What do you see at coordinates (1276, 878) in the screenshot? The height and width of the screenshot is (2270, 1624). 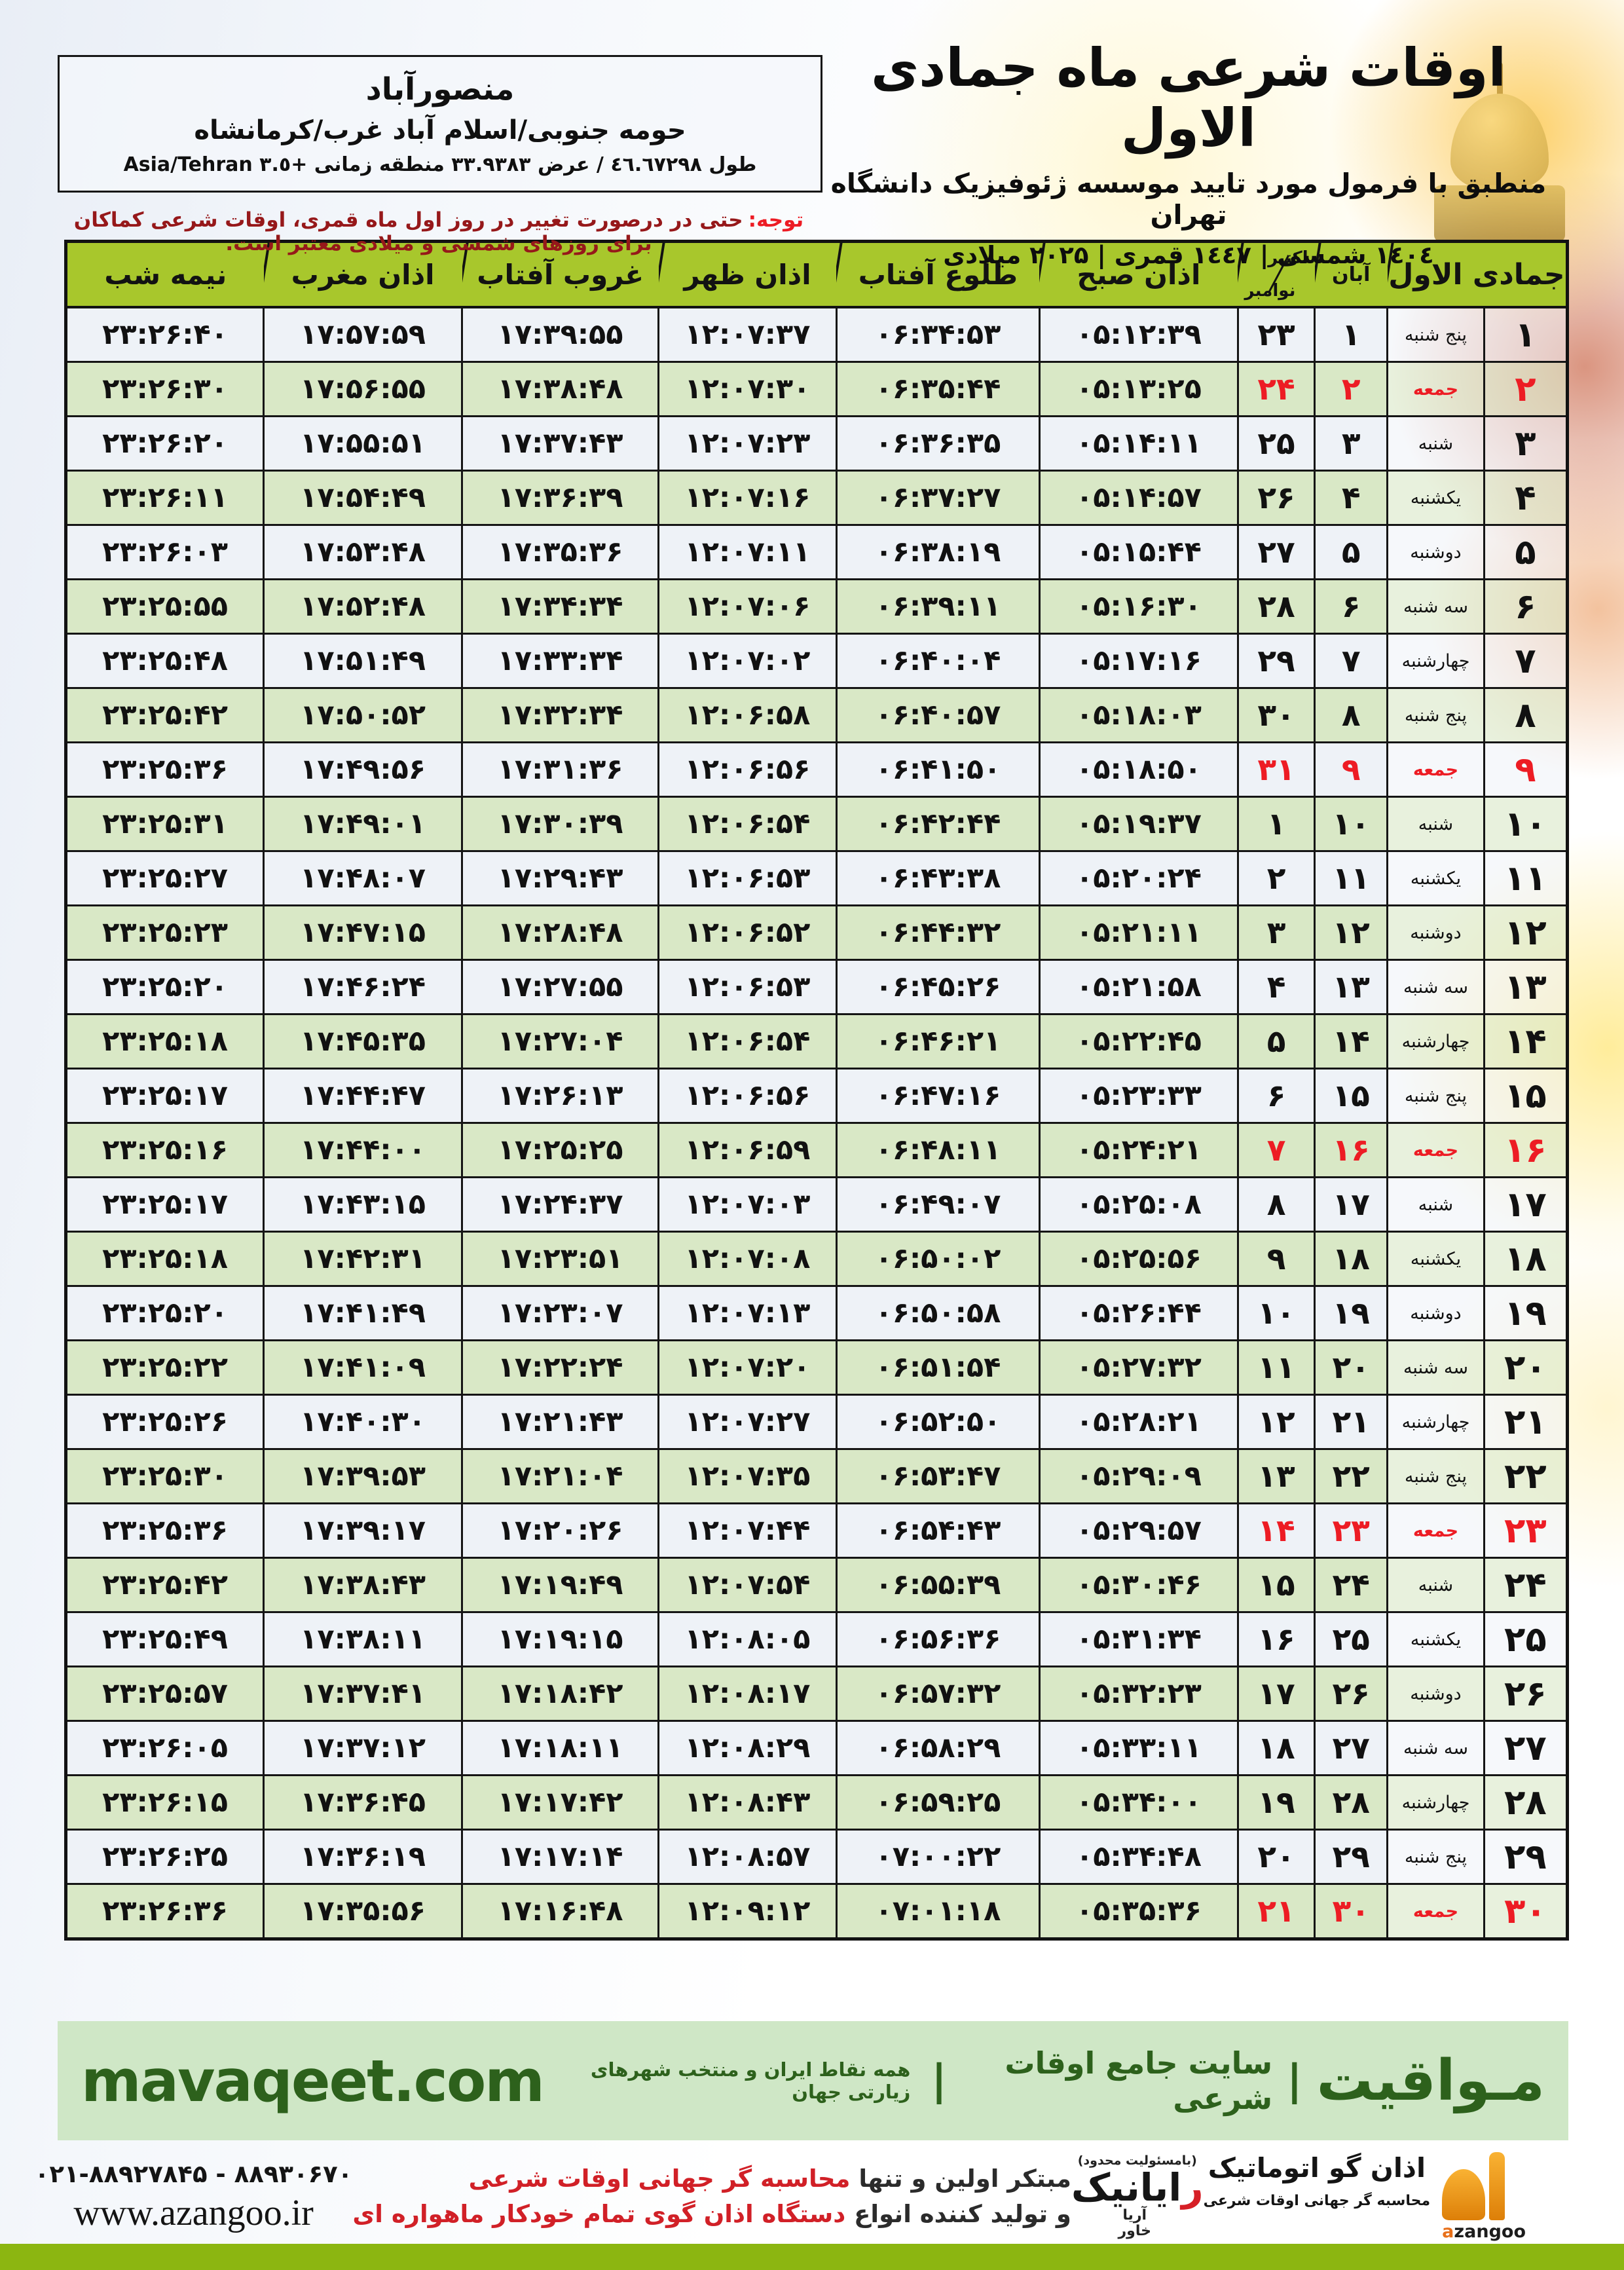 I see `cell-greg: ۲` at bounding box center [1276, 878].